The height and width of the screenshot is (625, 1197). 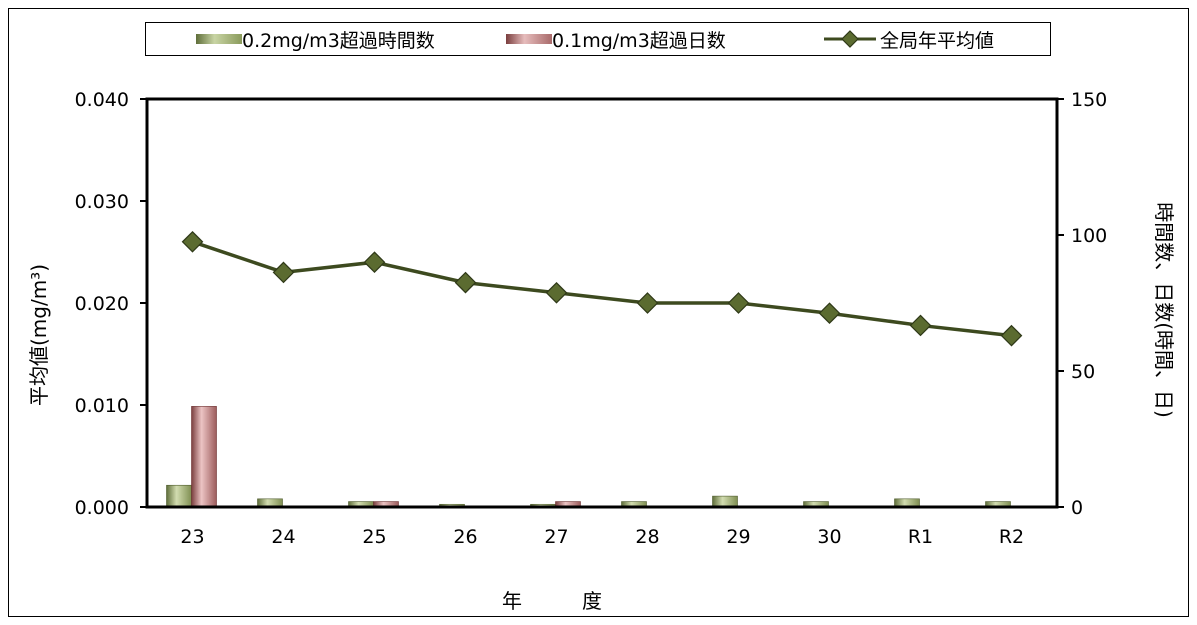 What do you see at coordinates (374, 537) in the screenshot?
I see `x-tick-label-25: 25` at bounding box center [374, 537].